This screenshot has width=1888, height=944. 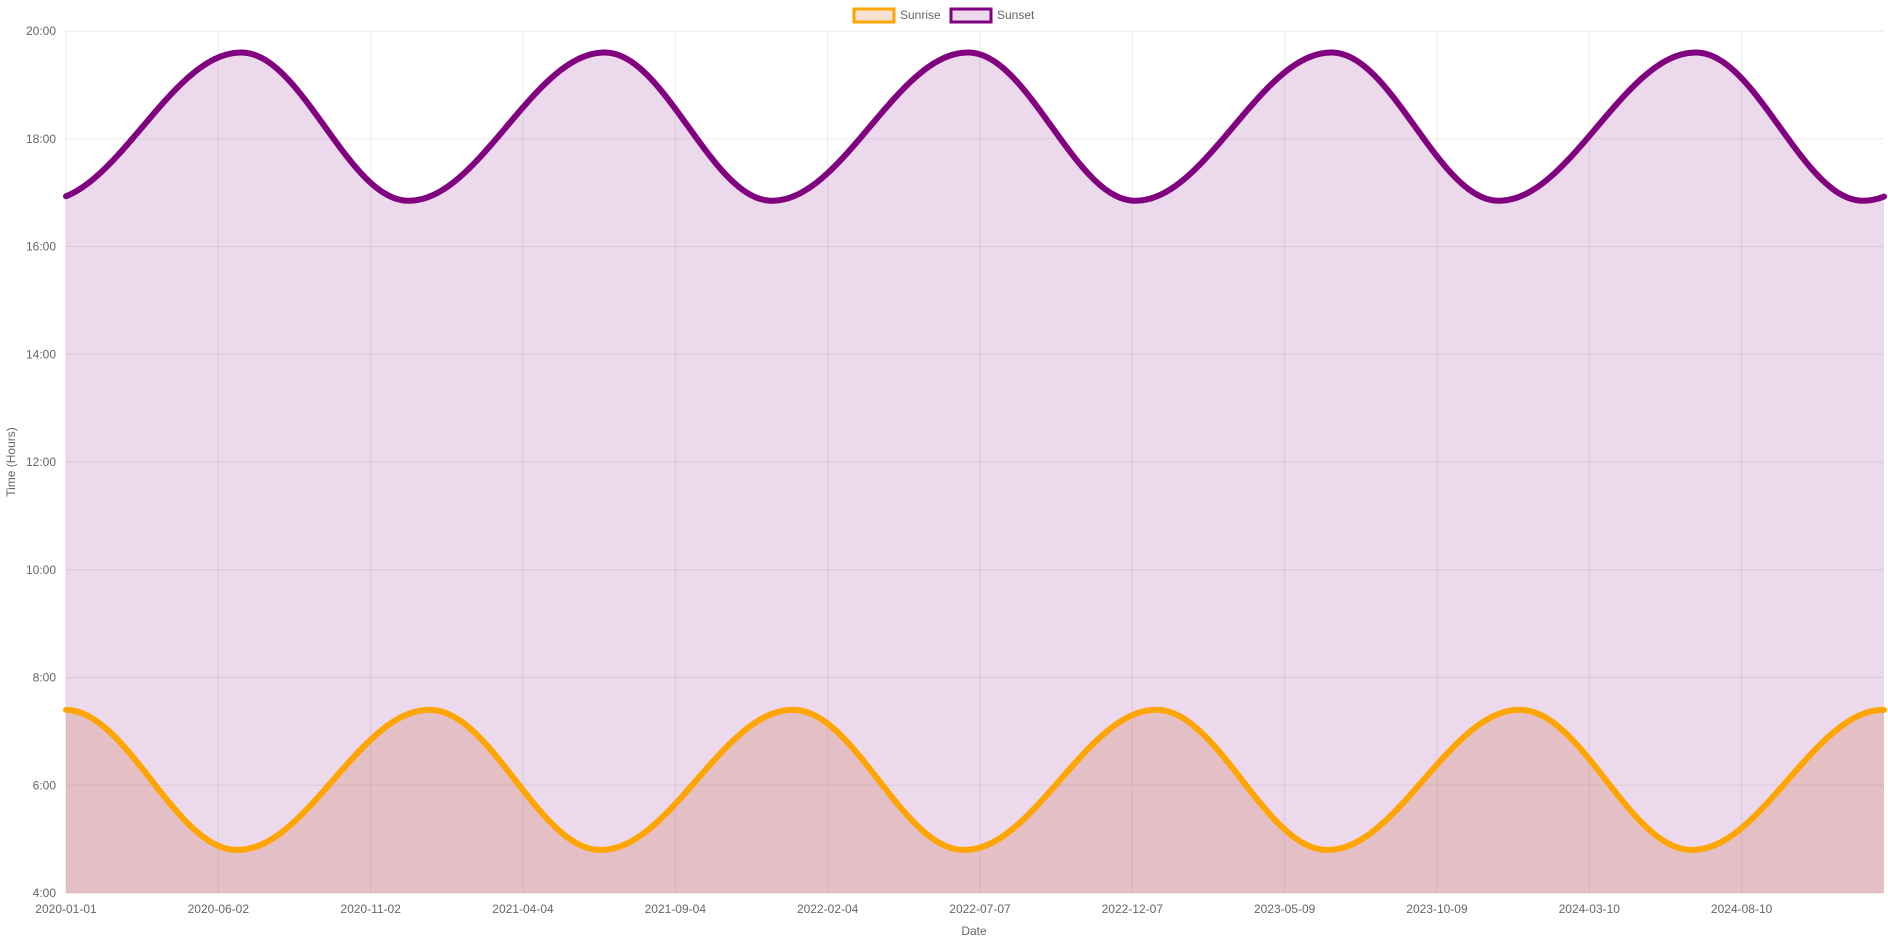 What do you see at coordinates (41, 139) in the screenshot?
I see `y-tick-label: 18:00` at bounding box center [41, 139].